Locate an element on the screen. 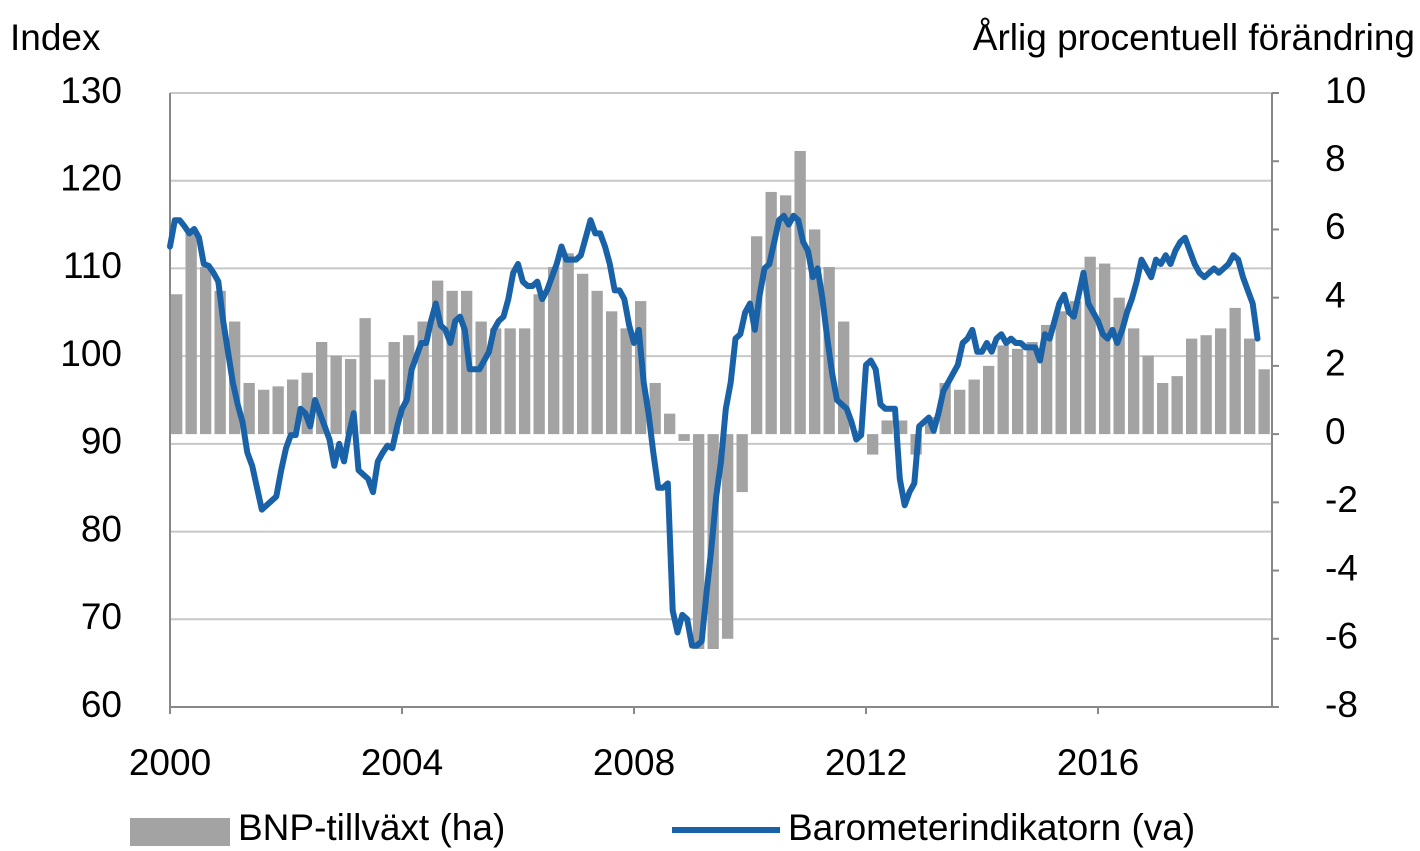 This screenshot has height=851, width=1420. y2-tick-label: 6 is located at coordinates (1335, 226).